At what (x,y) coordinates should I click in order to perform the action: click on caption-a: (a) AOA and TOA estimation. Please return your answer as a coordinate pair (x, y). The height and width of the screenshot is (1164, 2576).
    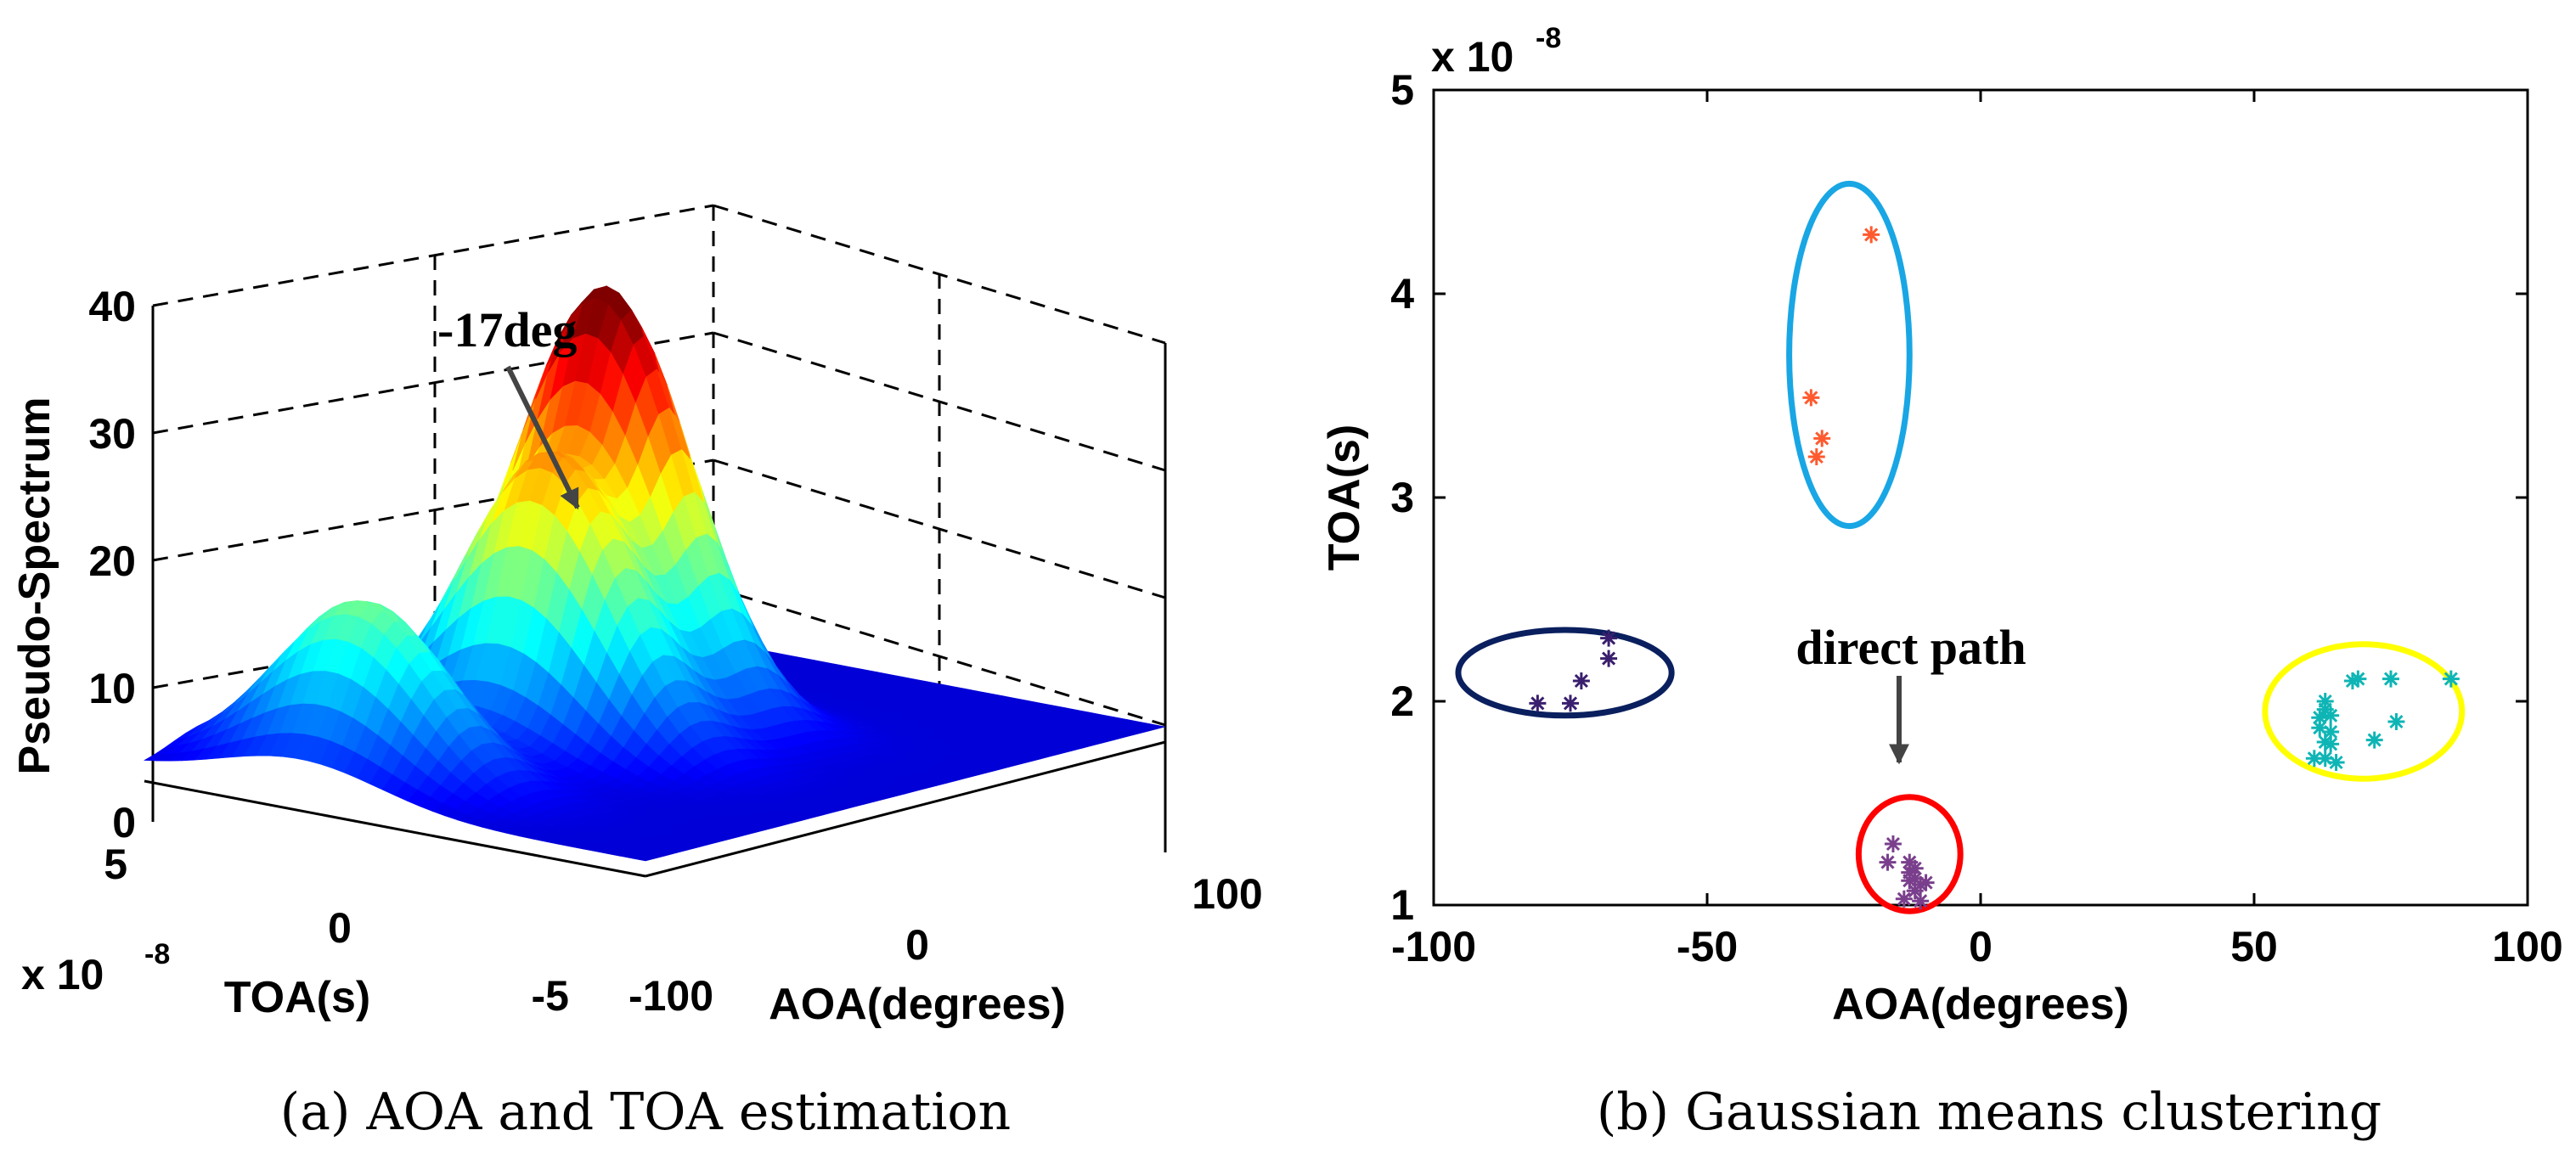
    Looking at the image, I should click on (645, 1112).